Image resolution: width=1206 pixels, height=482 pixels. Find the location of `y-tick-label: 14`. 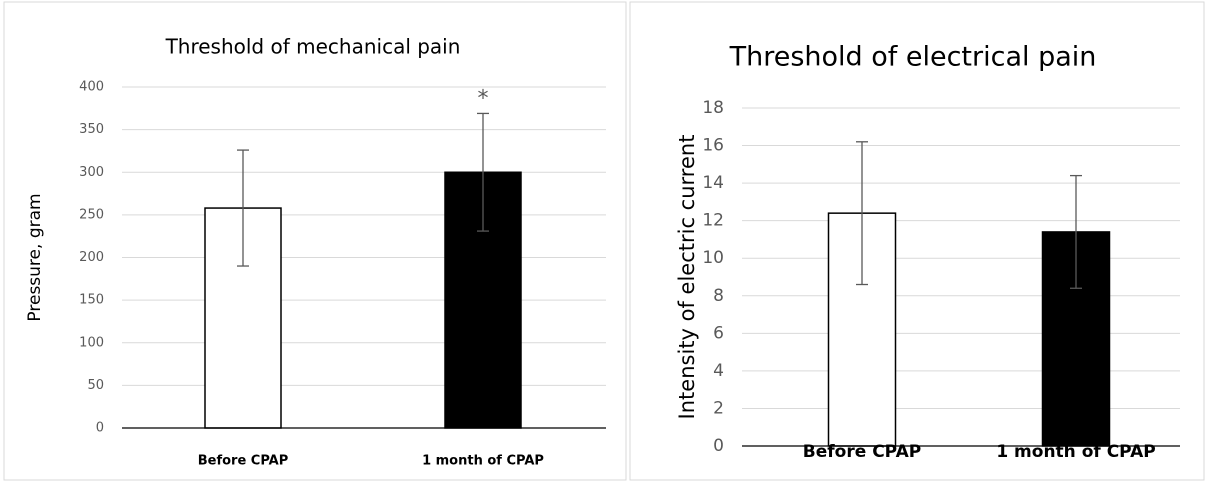

y-tick-label: 14 is located at coordinates (713, 183).